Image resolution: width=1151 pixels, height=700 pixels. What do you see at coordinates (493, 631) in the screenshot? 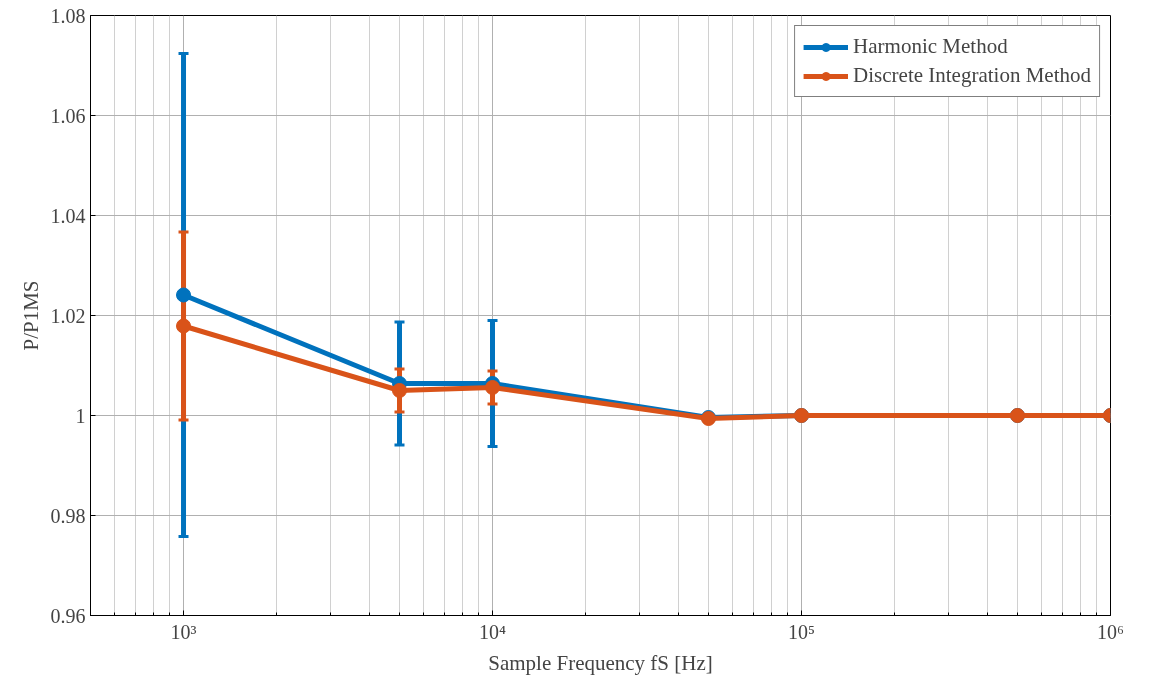
I see `x-tick-label: 10⁴` at bounding box center [493, 631].